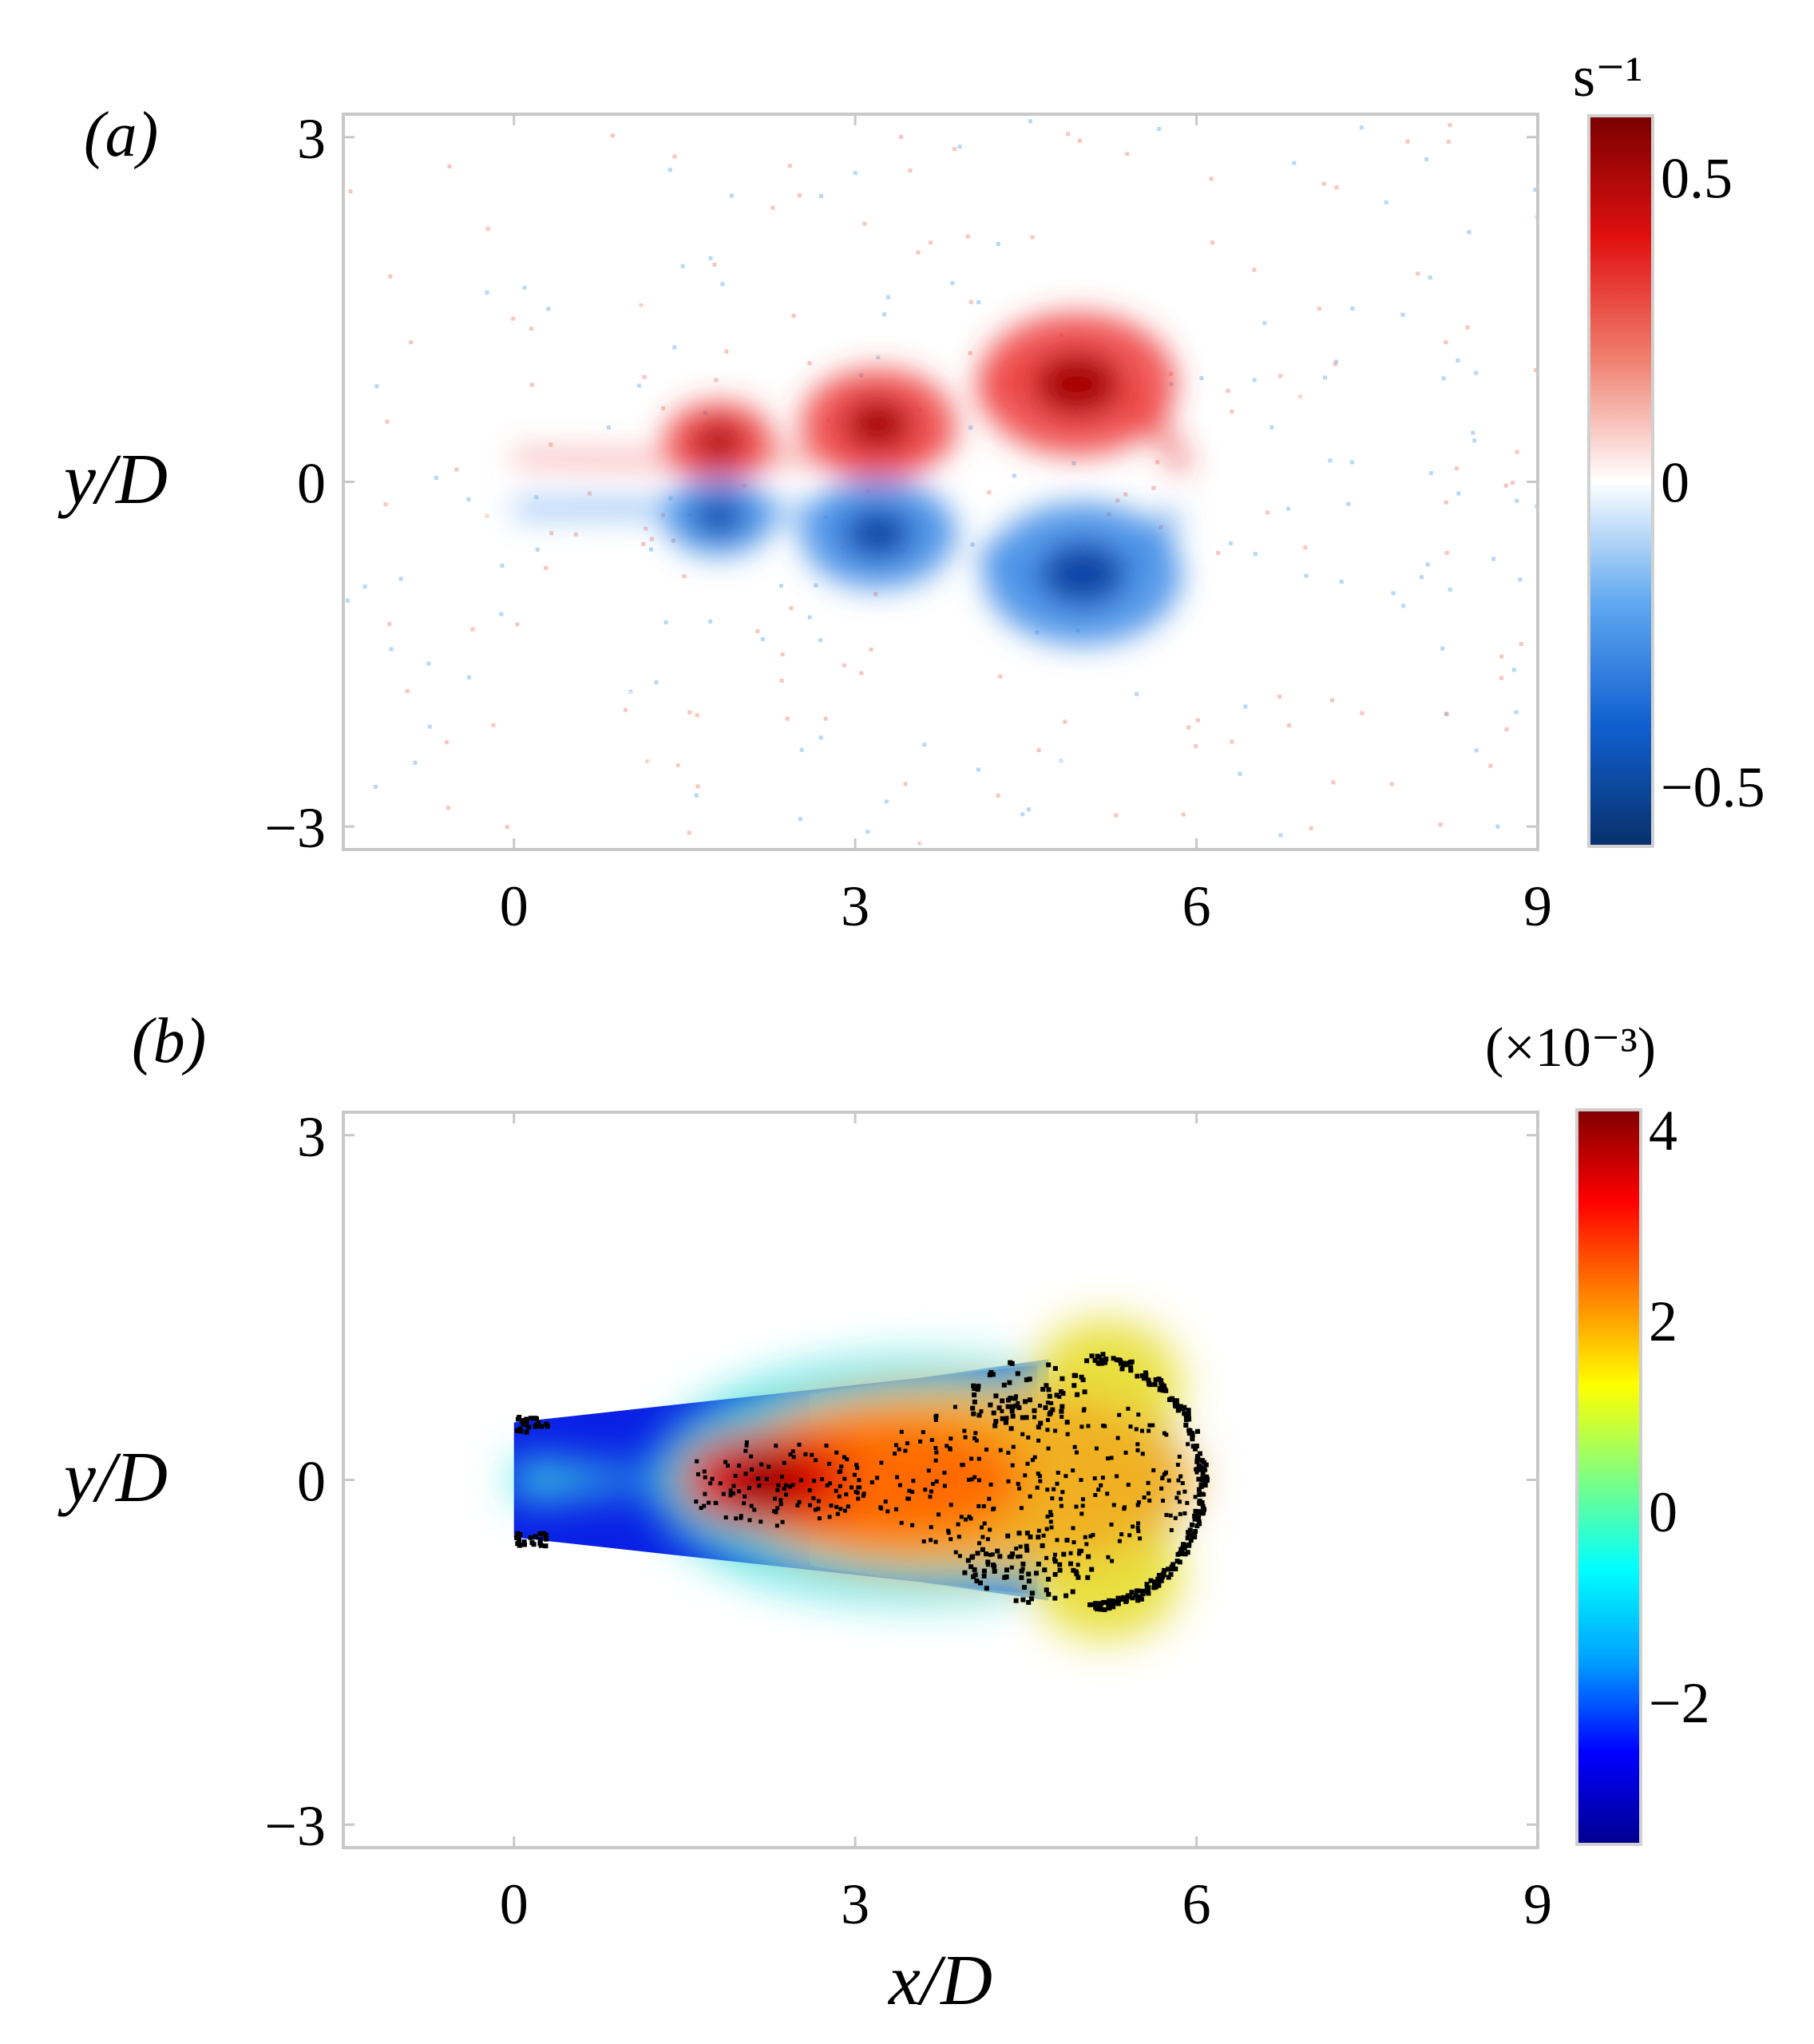  Describe the element at coordinates (112, 479) in the screenshot. I see `panel-a-ylabel: y/D` at that location.